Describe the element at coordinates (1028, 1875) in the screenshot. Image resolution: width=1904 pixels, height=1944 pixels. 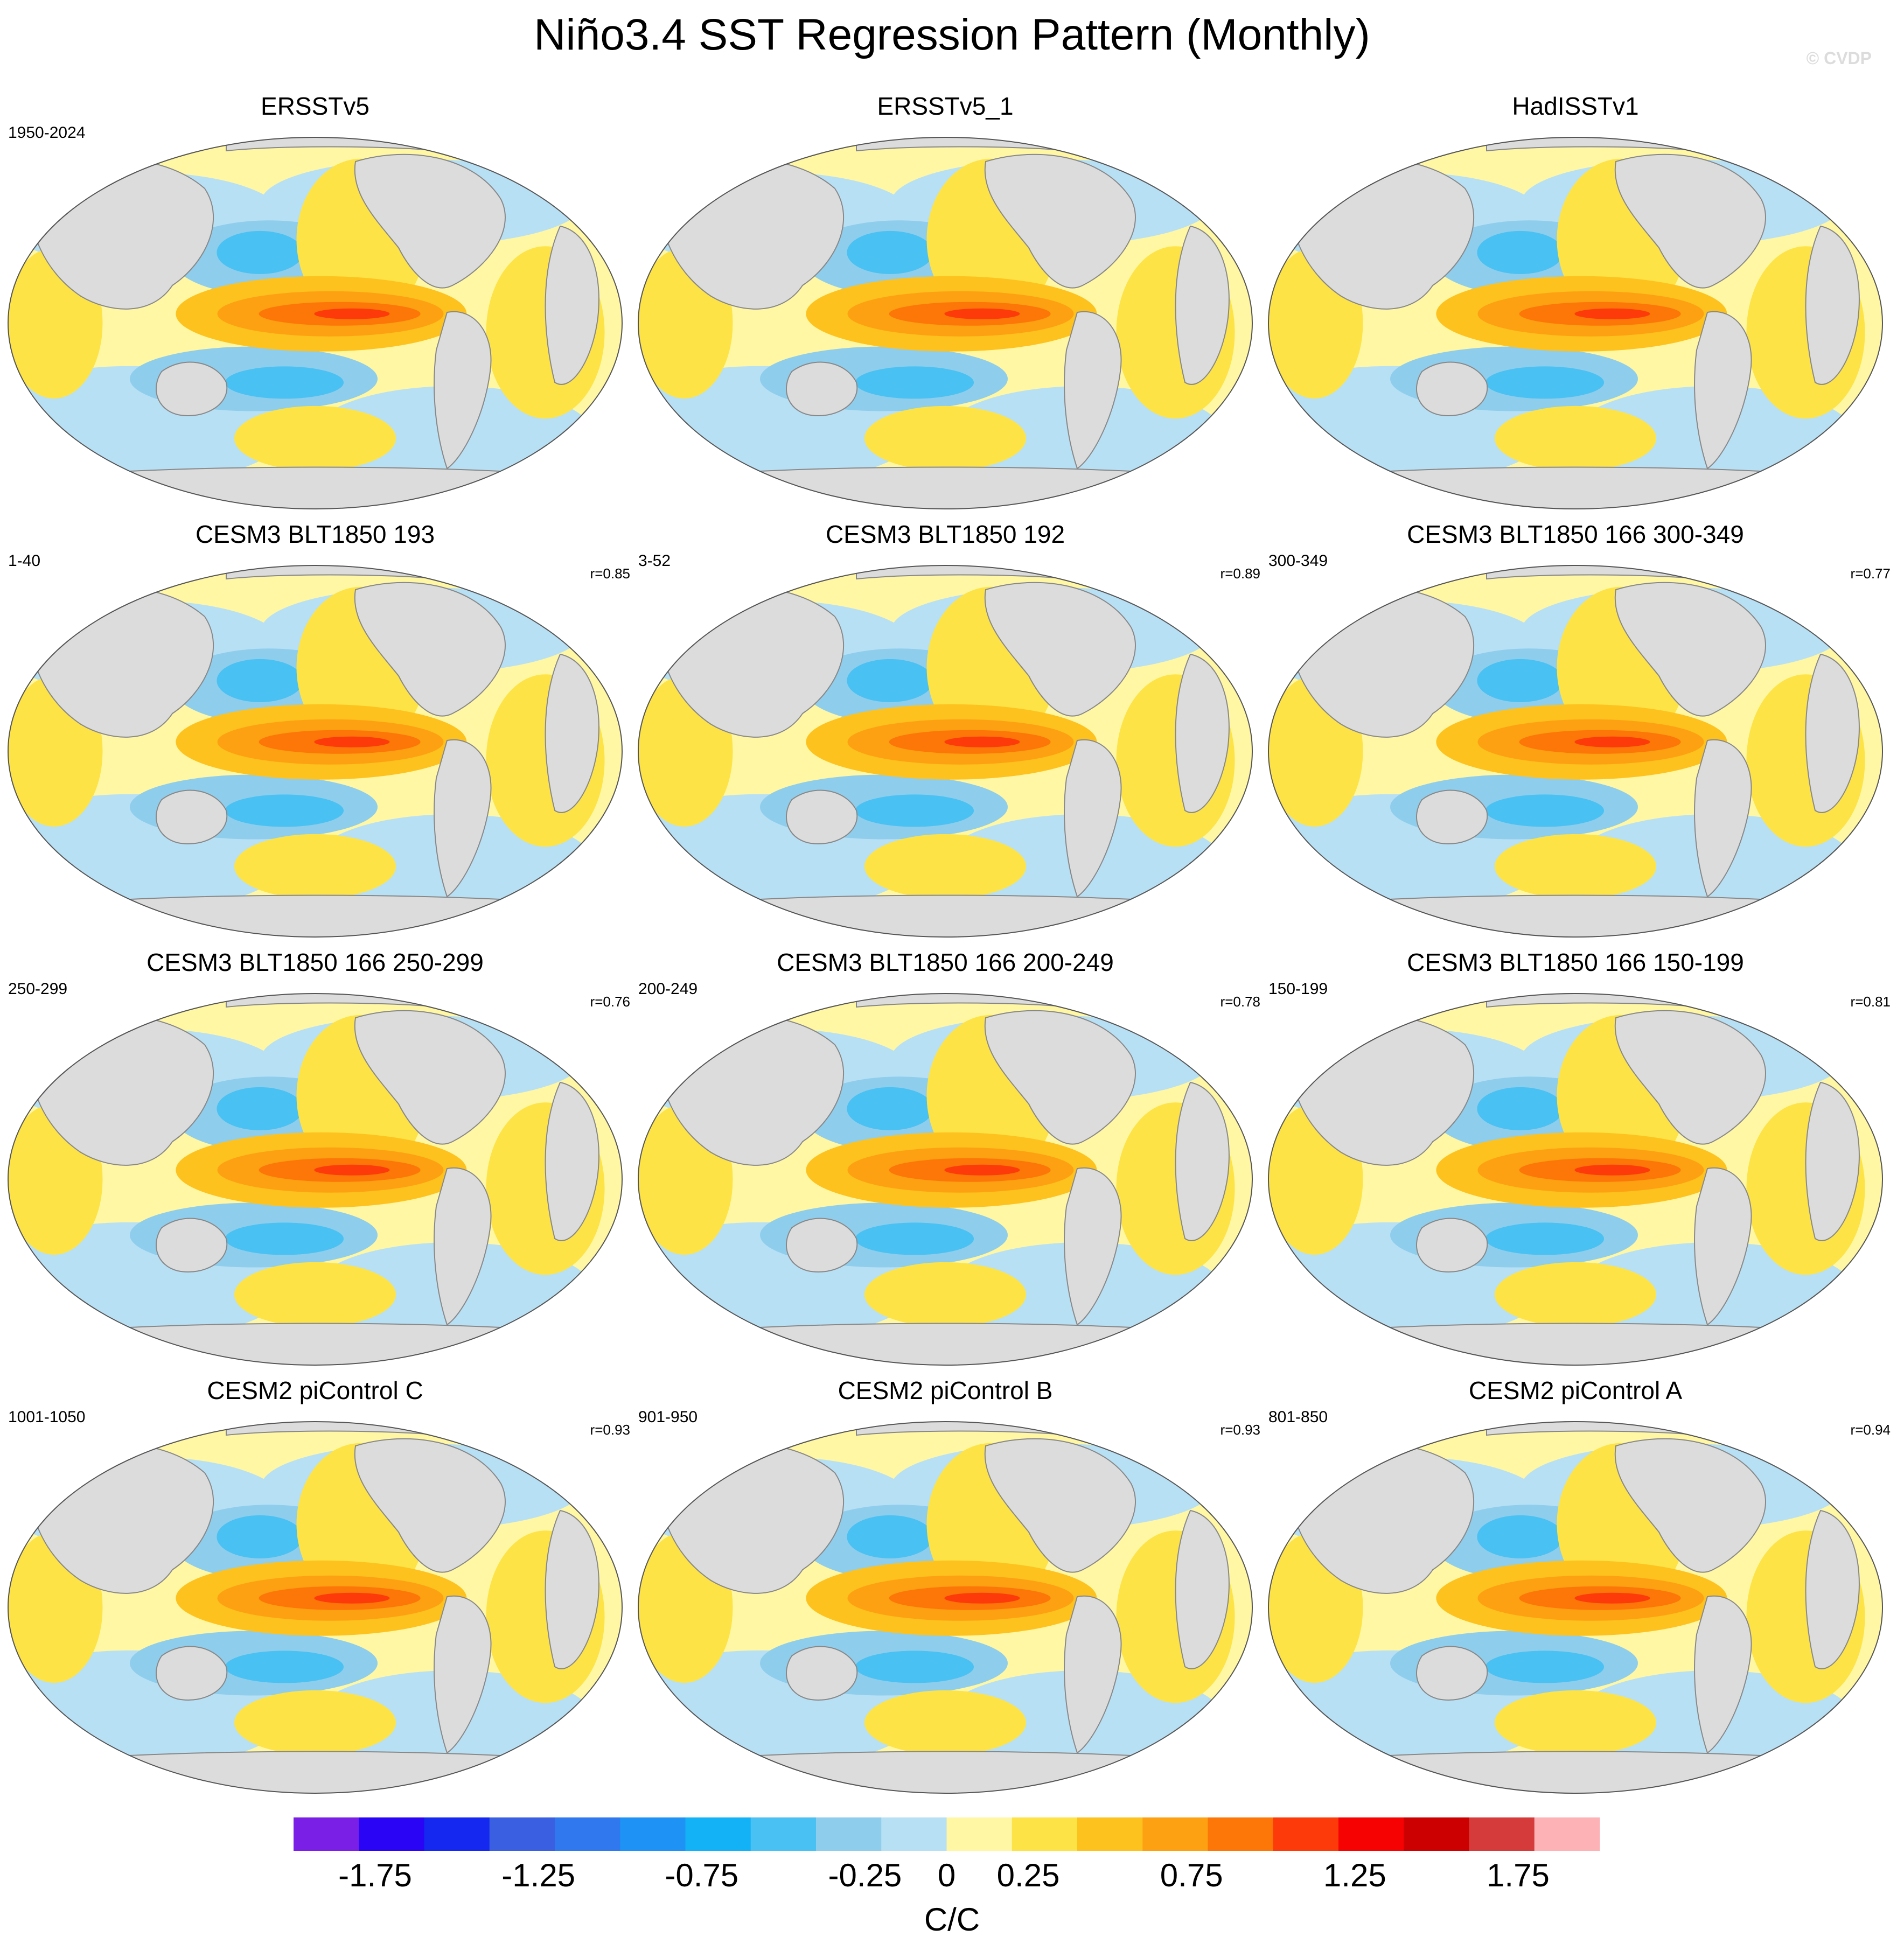
I see `colorbar-tick-label: 0.25` at that location.